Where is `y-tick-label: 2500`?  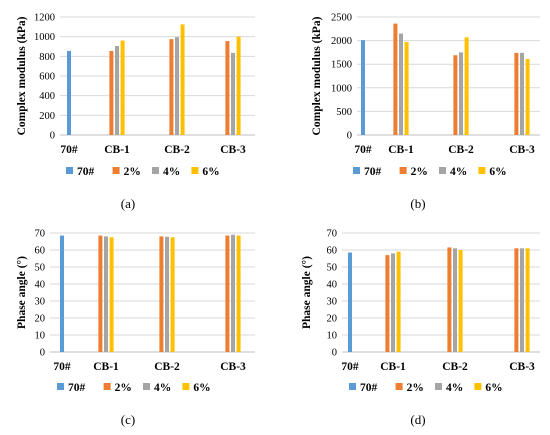
y-tick-label: 2500 is located at coordinates (341, 18).